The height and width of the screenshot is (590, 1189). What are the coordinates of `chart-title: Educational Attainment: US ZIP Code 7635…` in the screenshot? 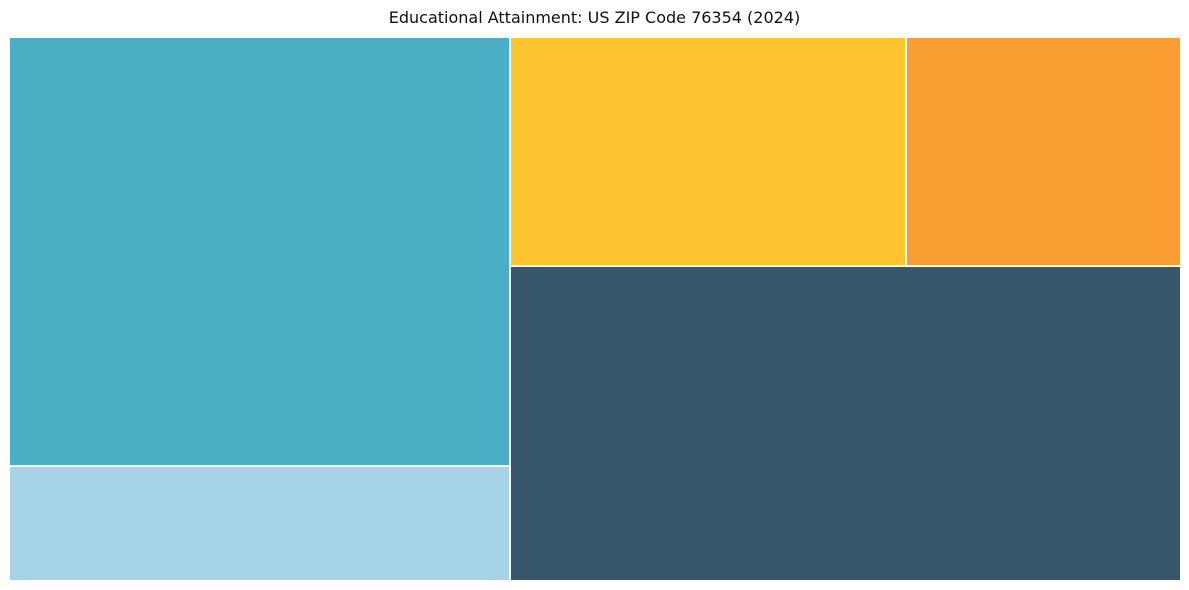 It's located at (594, 17).